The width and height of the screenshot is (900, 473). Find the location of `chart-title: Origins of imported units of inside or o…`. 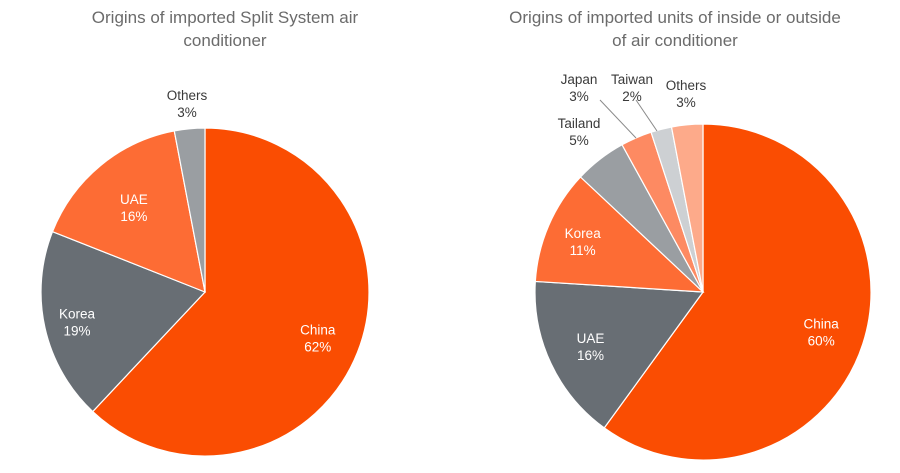

chart-title: Origins of imported units of inside or o… is located at coordinates (675, 29).